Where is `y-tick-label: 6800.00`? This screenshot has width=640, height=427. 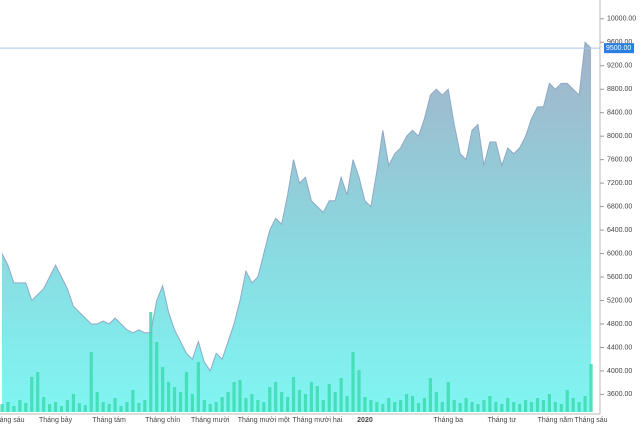
y-tick-label: 6800.00 is located at coordinates (619, 206).